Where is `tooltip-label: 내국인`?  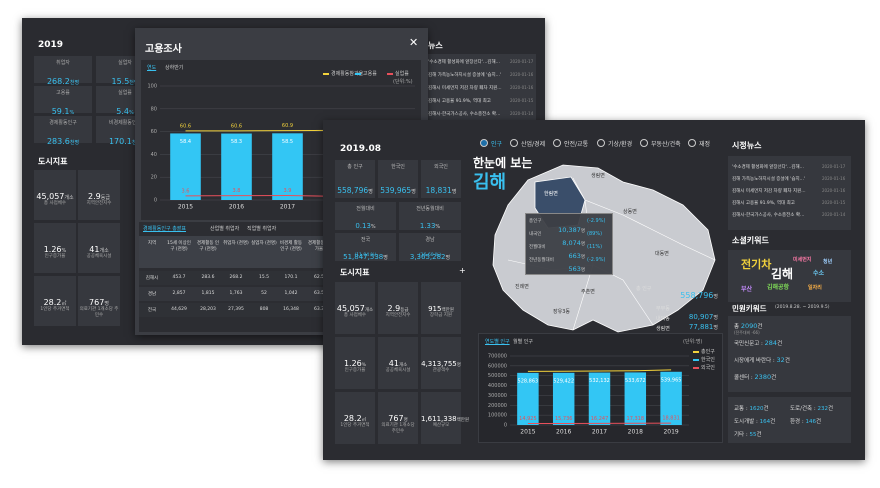
tooltip-label: 내국인 is located at coordinates (535, 234).